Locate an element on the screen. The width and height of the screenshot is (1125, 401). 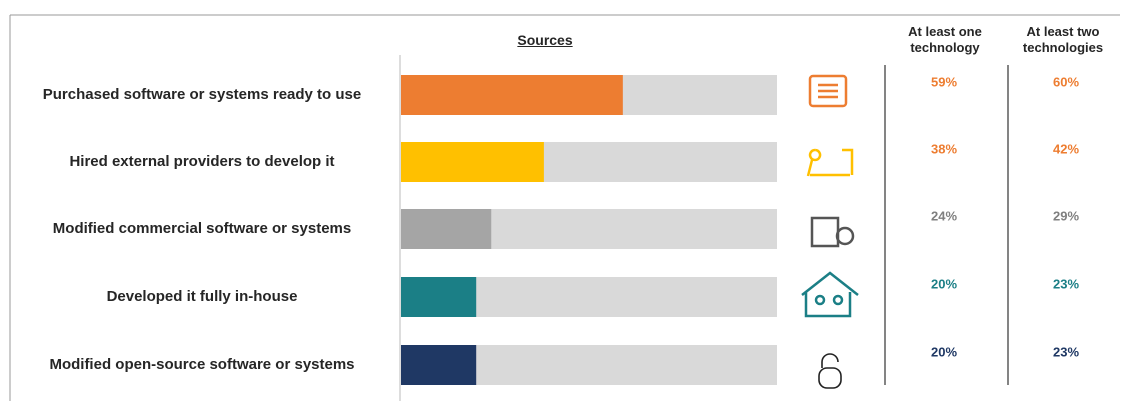
value-label: 24% is located at coordinates (944, 215).